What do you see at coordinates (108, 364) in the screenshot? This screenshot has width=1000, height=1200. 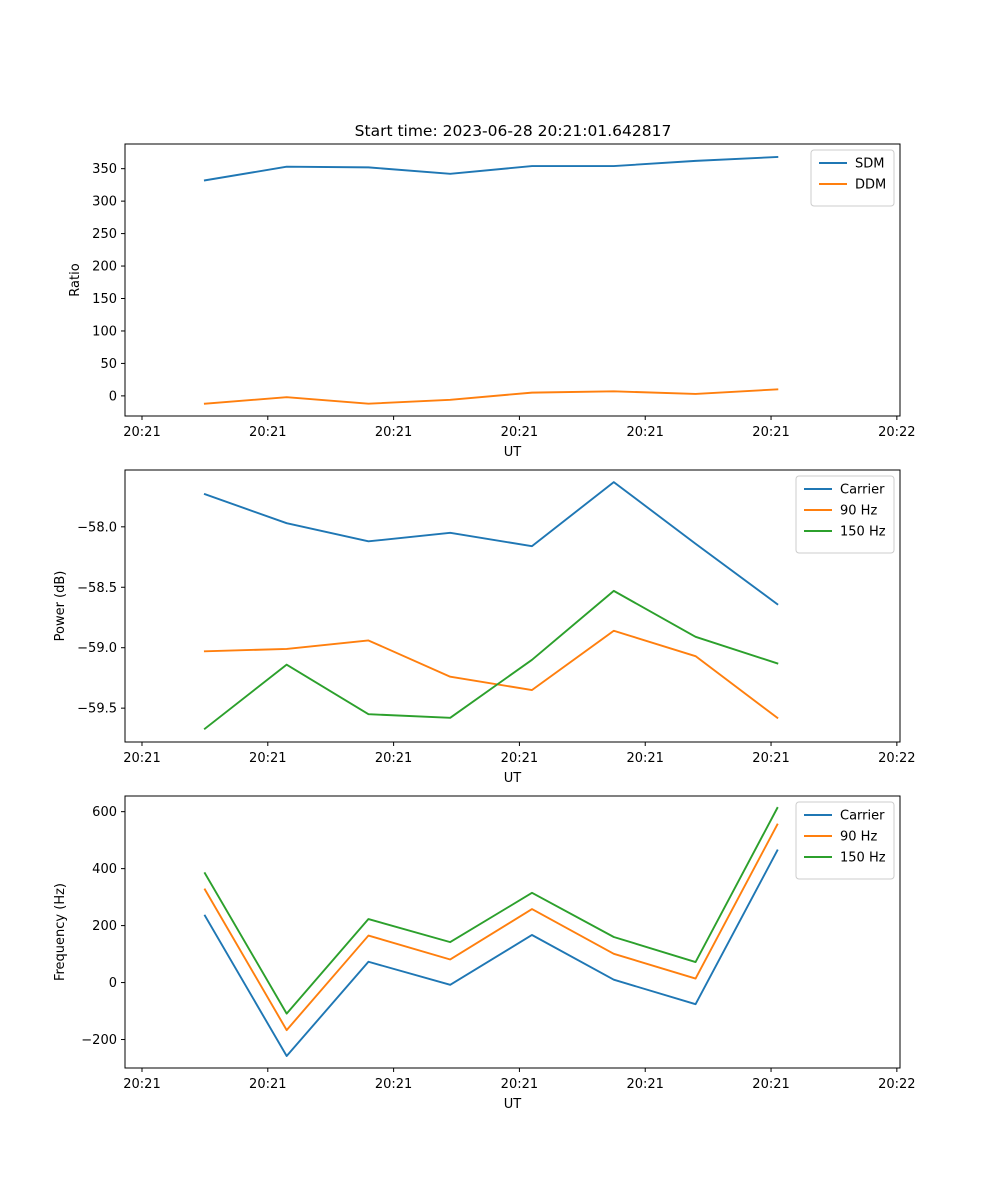 I see `y-tick-label: 50` at bounding box center [108, 364].